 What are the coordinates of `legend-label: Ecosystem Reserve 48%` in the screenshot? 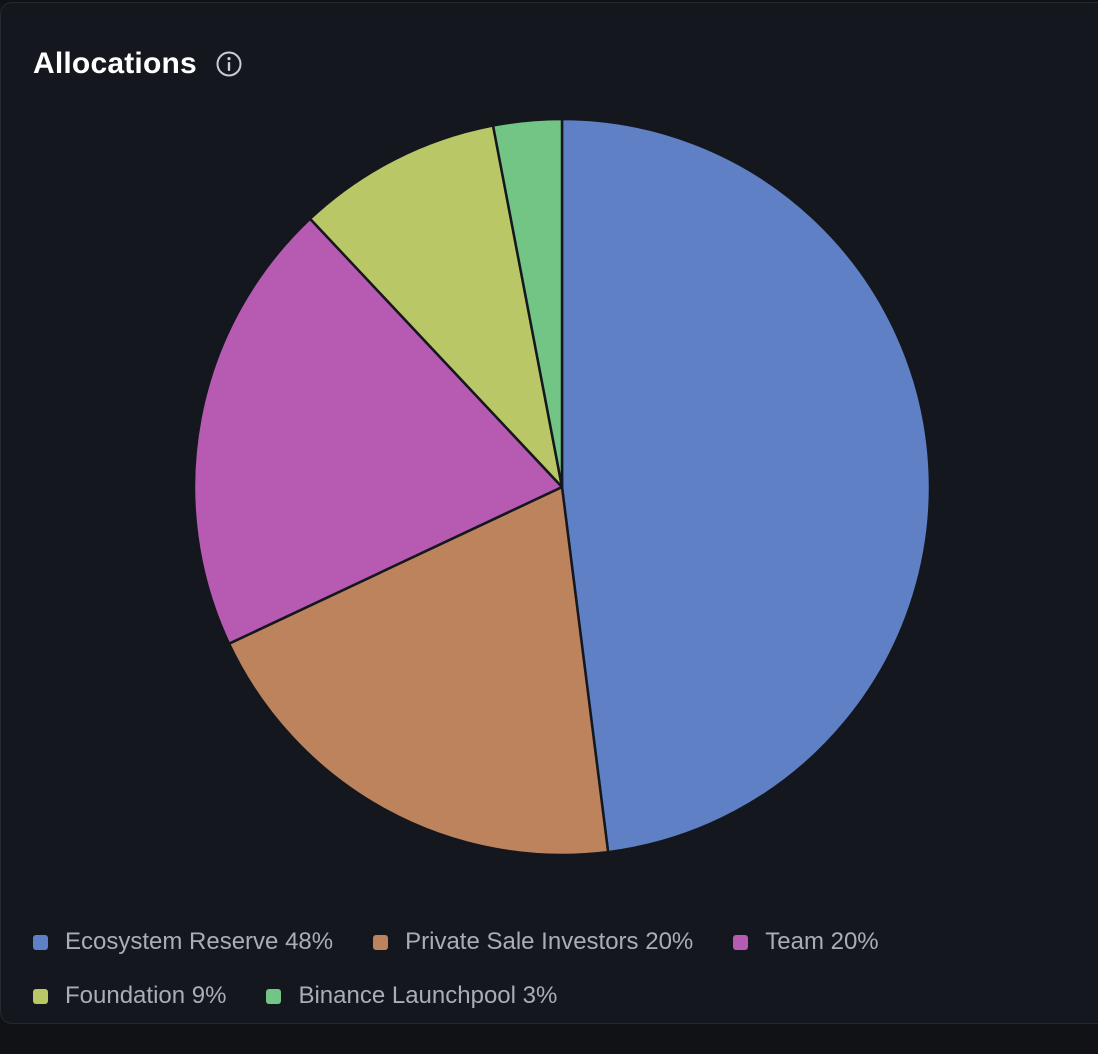 It's located at (199, 941).